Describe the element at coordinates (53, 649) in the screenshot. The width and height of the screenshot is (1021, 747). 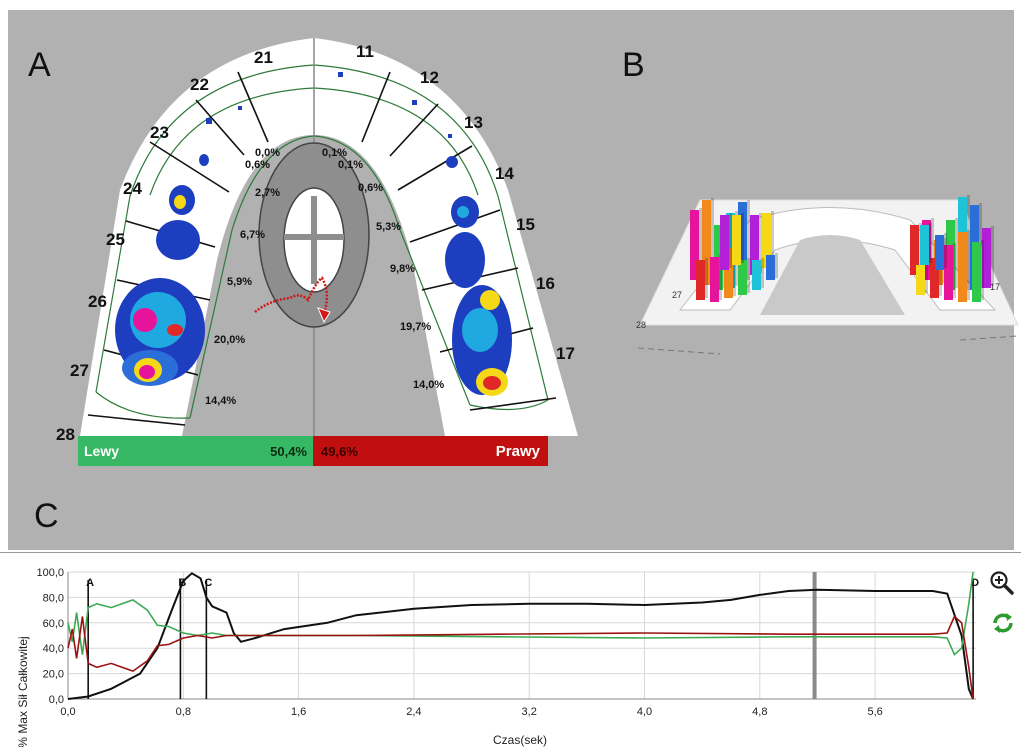
I see `y-tick-label: 40,0` at that location.